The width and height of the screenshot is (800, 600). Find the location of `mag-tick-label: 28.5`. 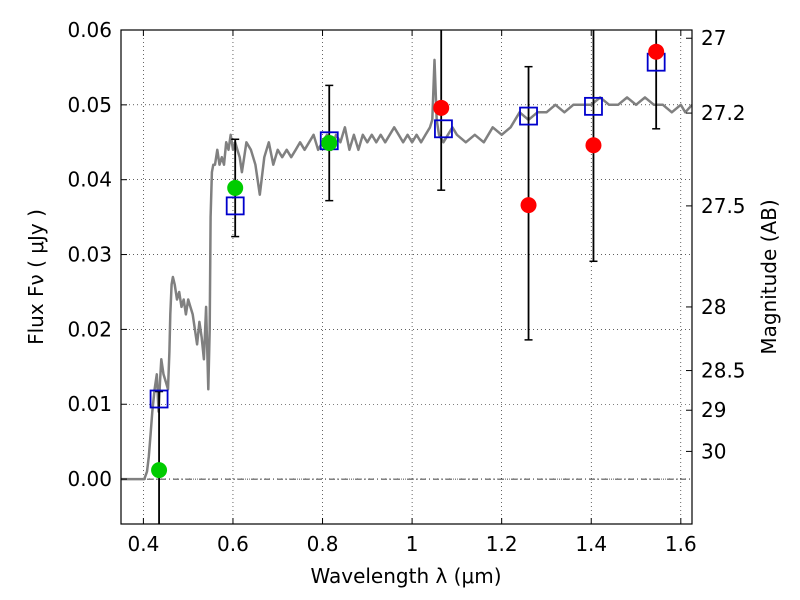

mag-tick-label: 28.5 is located at coordinates (723, 371).